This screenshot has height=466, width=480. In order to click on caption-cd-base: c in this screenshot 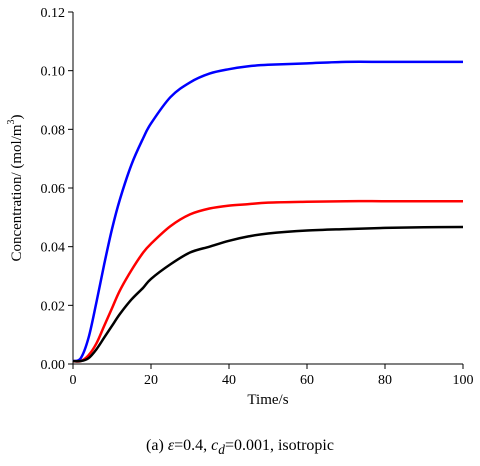, I will do `click(215, 445)`.